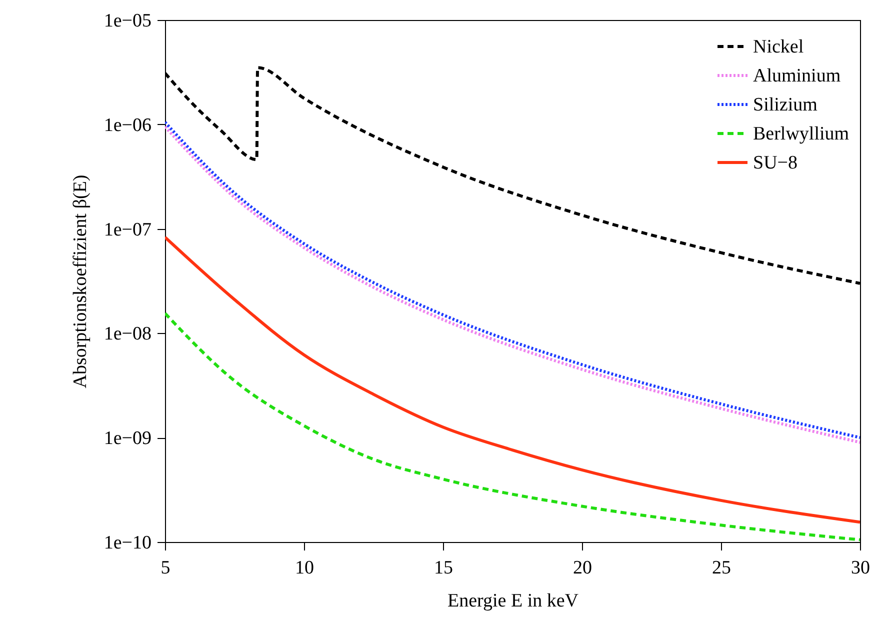  Describe the element at coordinates (80, 281) in the screenshot. I see `y-axis-title: Absorptionskoeffizient β(E)` at that location.